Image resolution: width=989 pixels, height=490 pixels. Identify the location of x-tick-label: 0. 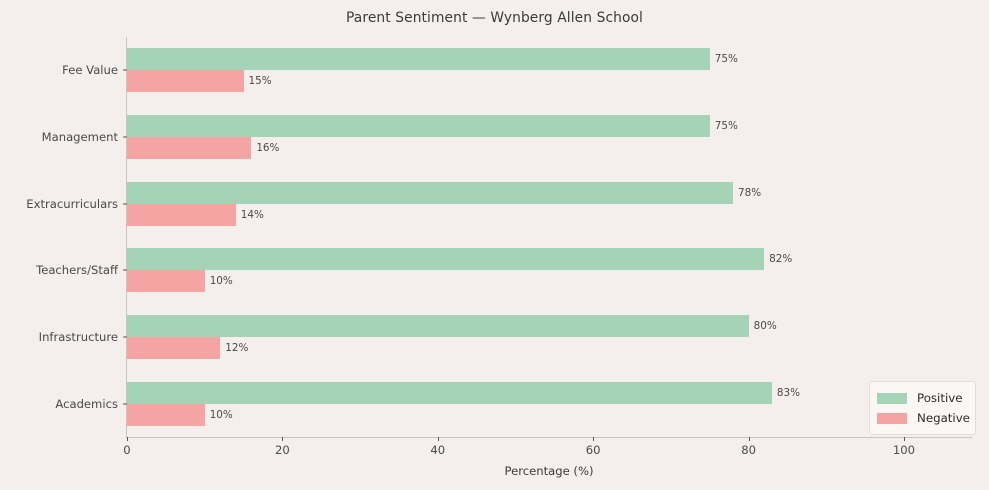
(127, 450).